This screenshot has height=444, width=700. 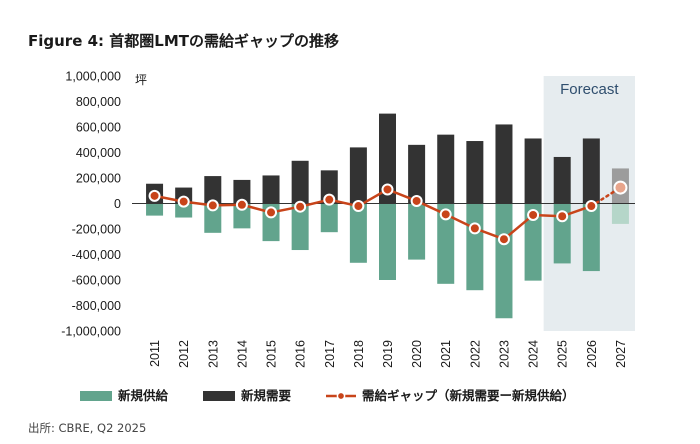 What do you see at coordinates (143, 395) in the screenshot?
I see `legend-supply-label: 新規供給` at bounding box center [143, 395].